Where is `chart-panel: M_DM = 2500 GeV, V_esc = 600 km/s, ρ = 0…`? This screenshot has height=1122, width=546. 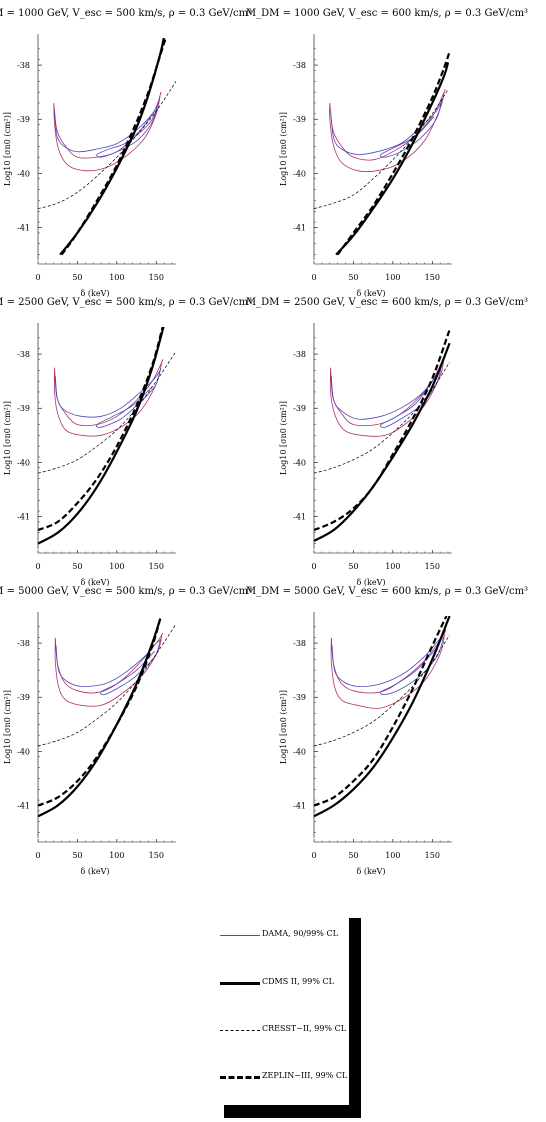 chart-panel: M_DM = 2500 GeV, V_esc = 600 km/s, ρ = 0… is located at coordinates (387, 442).